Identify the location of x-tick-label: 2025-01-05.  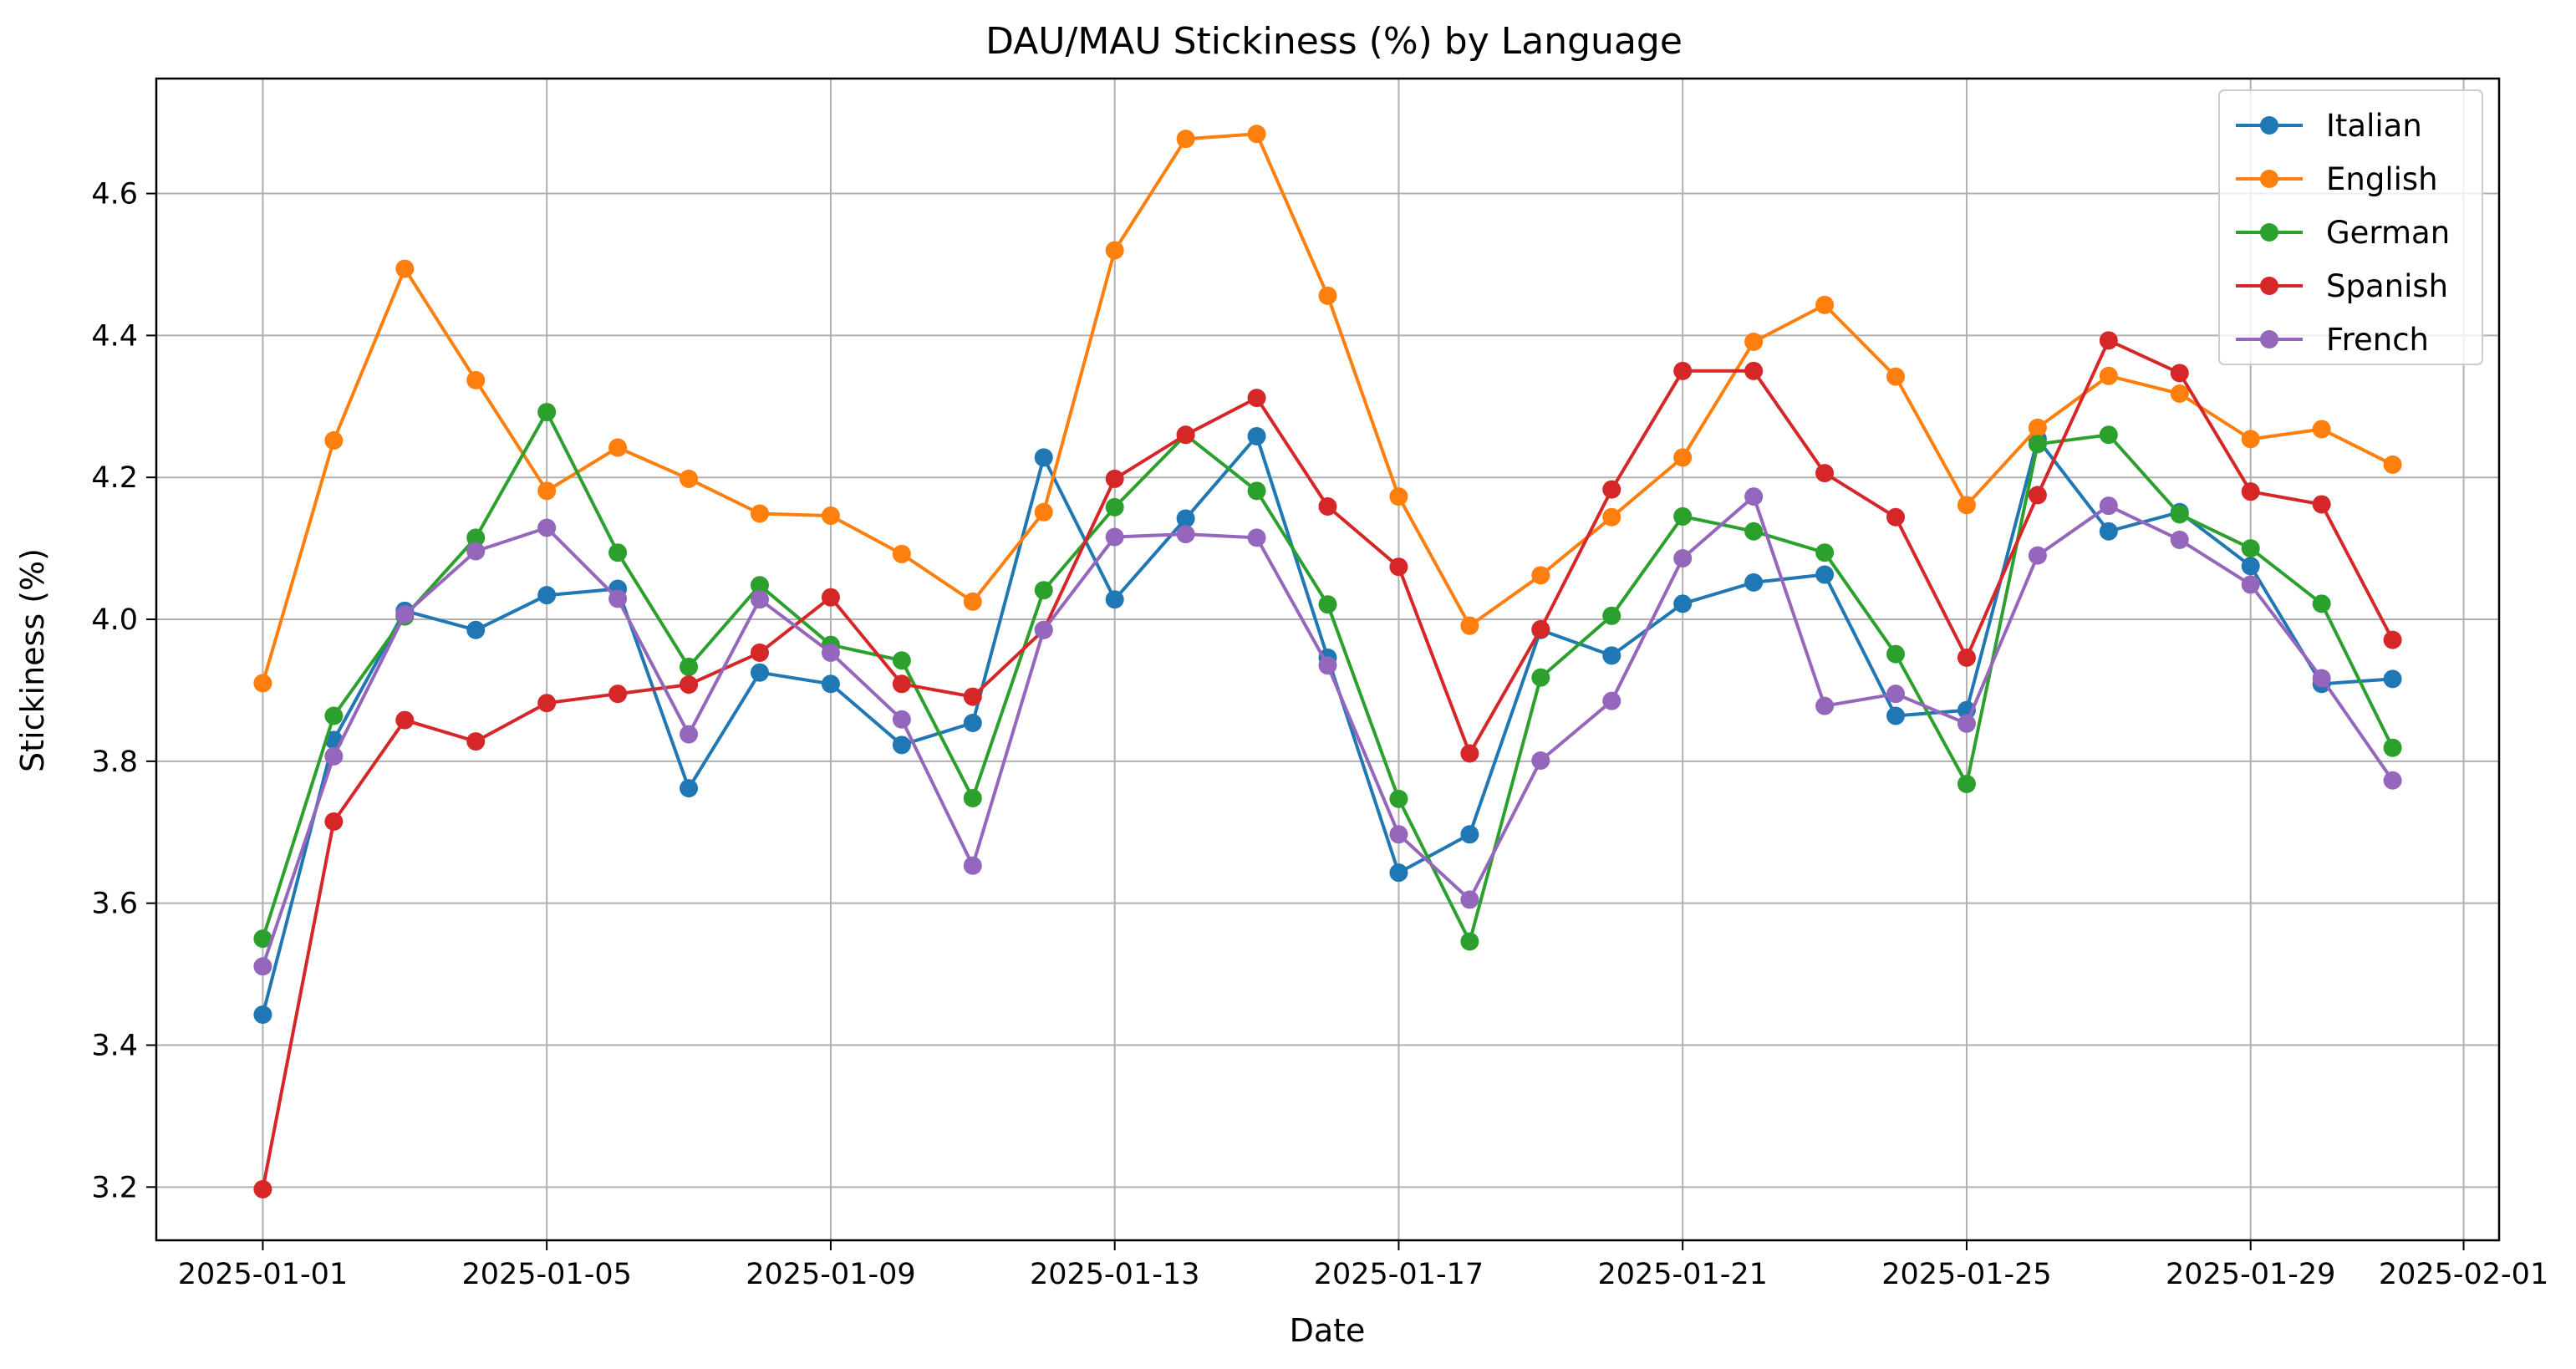
(546, 1274).